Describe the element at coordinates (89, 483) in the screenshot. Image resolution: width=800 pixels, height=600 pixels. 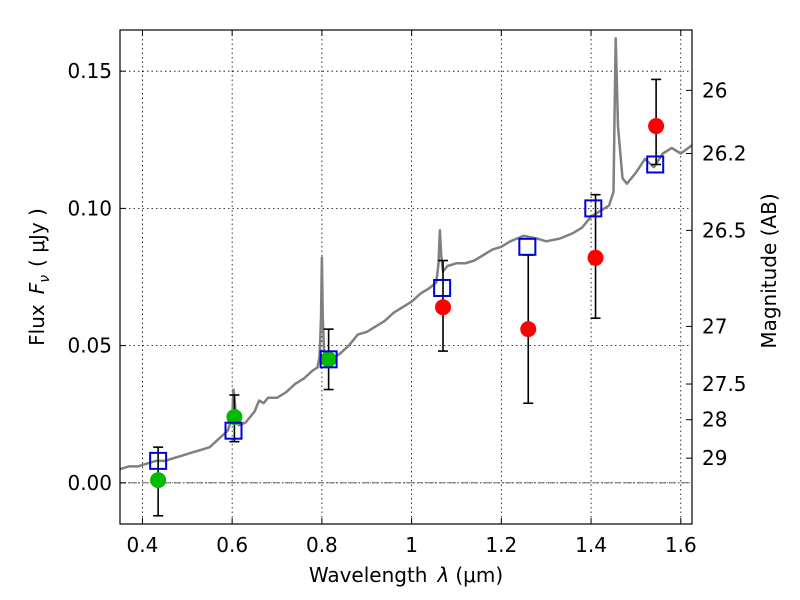
I see `y-tick-label: 0.00` at that location.